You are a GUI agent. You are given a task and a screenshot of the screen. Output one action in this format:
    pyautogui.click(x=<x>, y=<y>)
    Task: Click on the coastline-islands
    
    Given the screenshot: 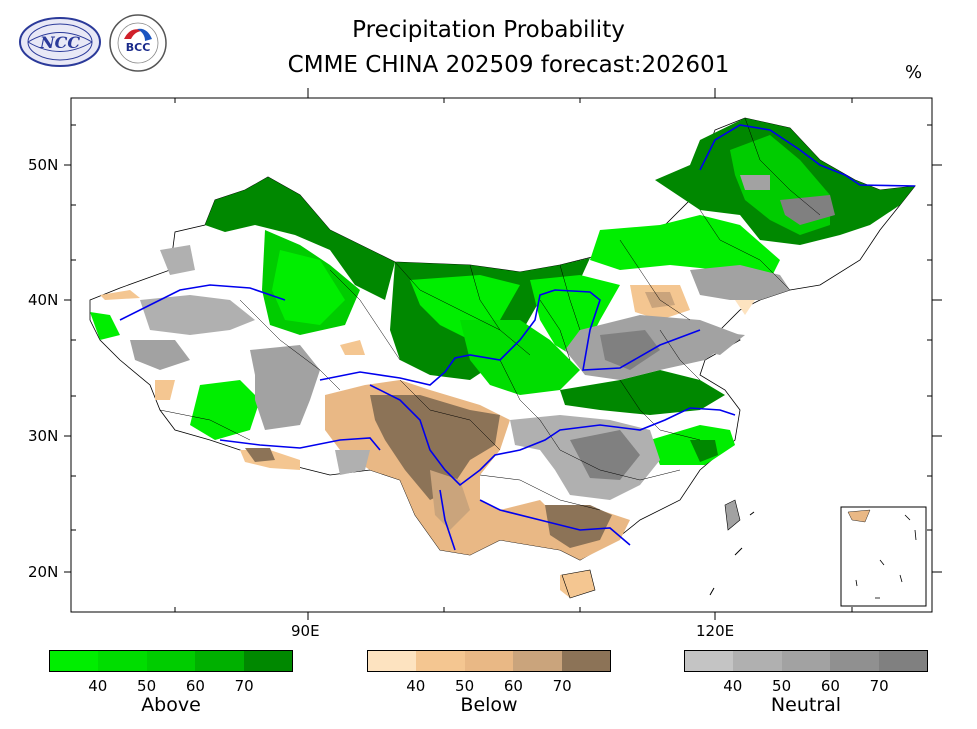 What is the action you would take?
    pyautogui.click(x=732, y=553)
    